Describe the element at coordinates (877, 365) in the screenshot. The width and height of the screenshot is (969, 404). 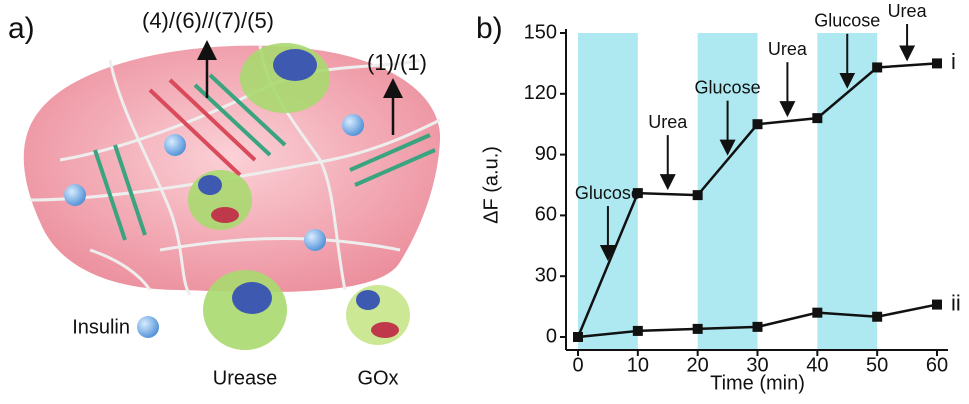
I see `x-tick-label: 50` at that location.